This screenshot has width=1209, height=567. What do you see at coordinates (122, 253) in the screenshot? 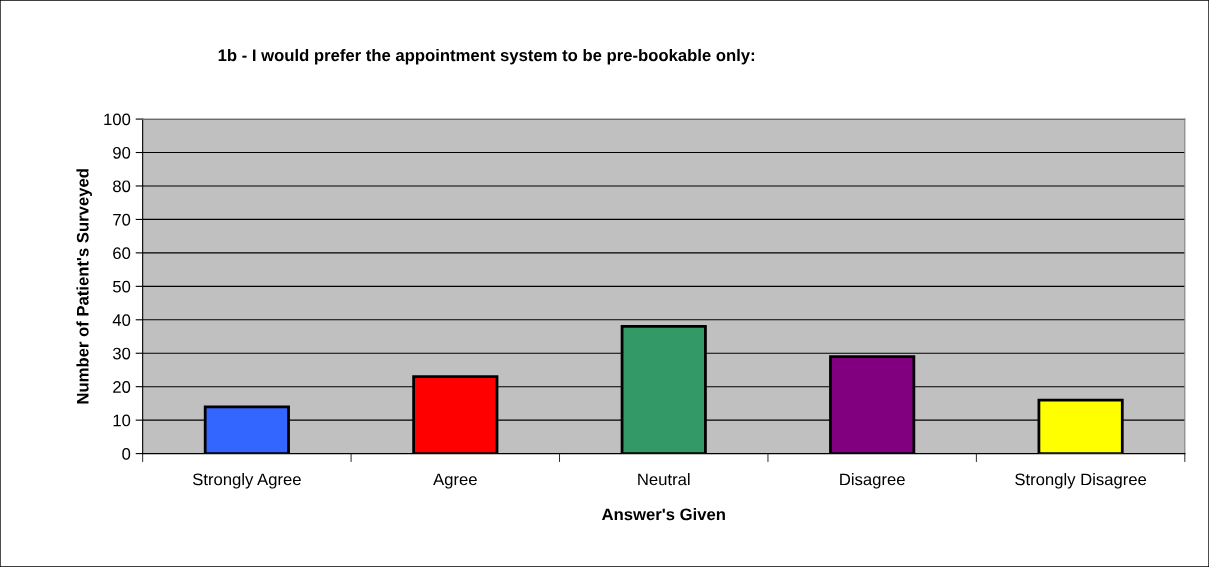
I see `y-tick-label: 60` at bounding box center [122, 253].